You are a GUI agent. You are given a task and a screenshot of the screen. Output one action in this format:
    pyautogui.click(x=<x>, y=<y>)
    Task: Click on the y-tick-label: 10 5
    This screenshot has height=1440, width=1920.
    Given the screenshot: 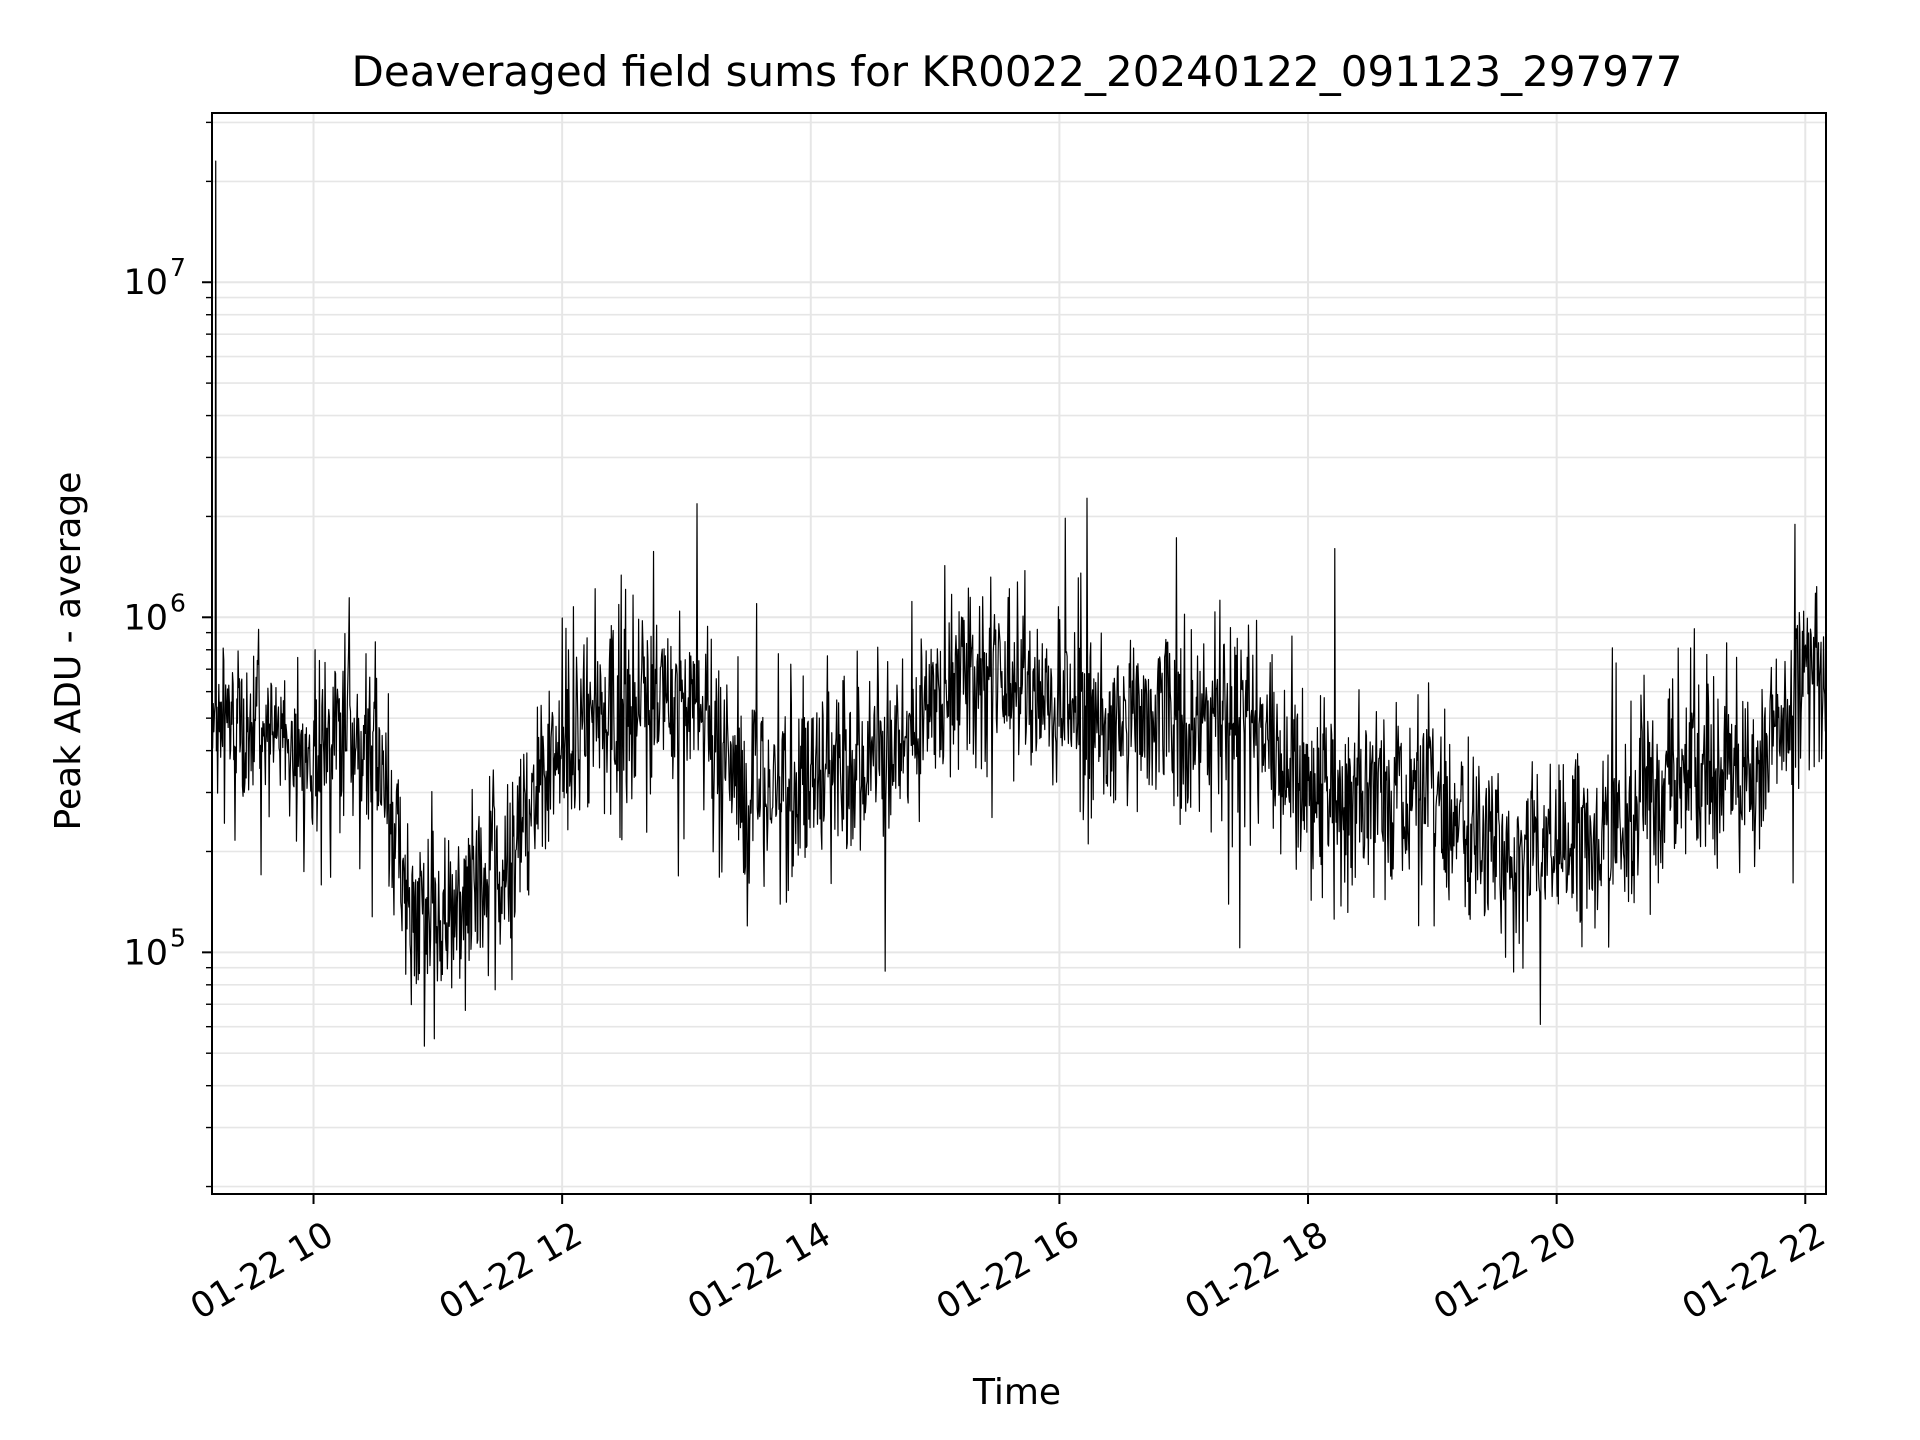 What is the action you would take?
    pyautogui.click(x=154, y=948)
    